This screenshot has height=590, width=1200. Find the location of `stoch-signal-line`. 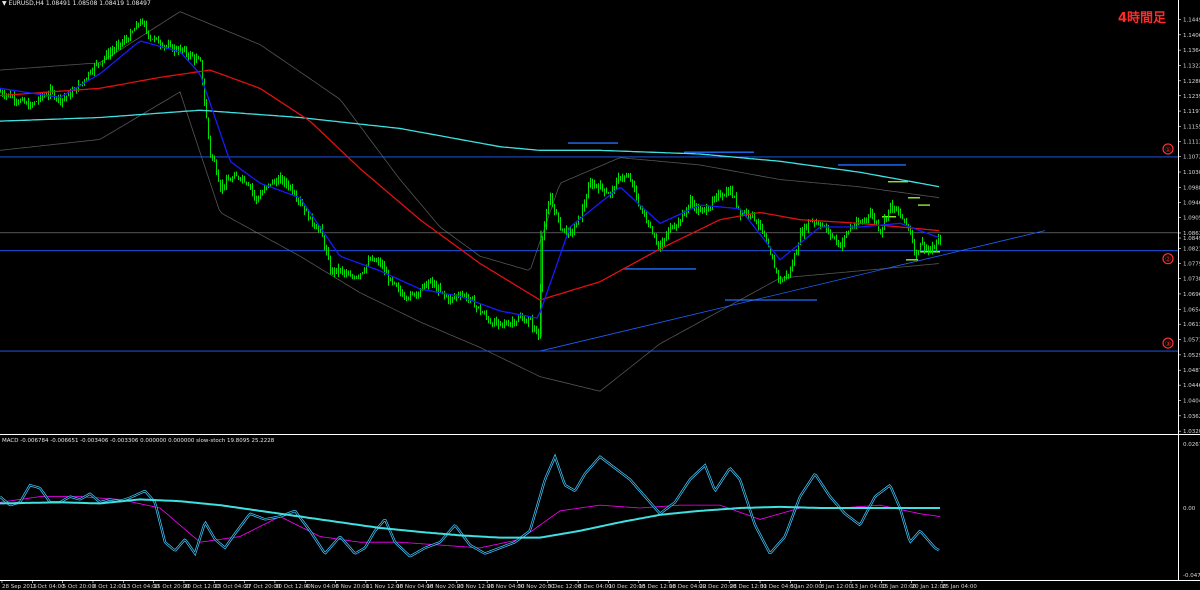

stoch-signal-line is located at coordinates (470, 522).